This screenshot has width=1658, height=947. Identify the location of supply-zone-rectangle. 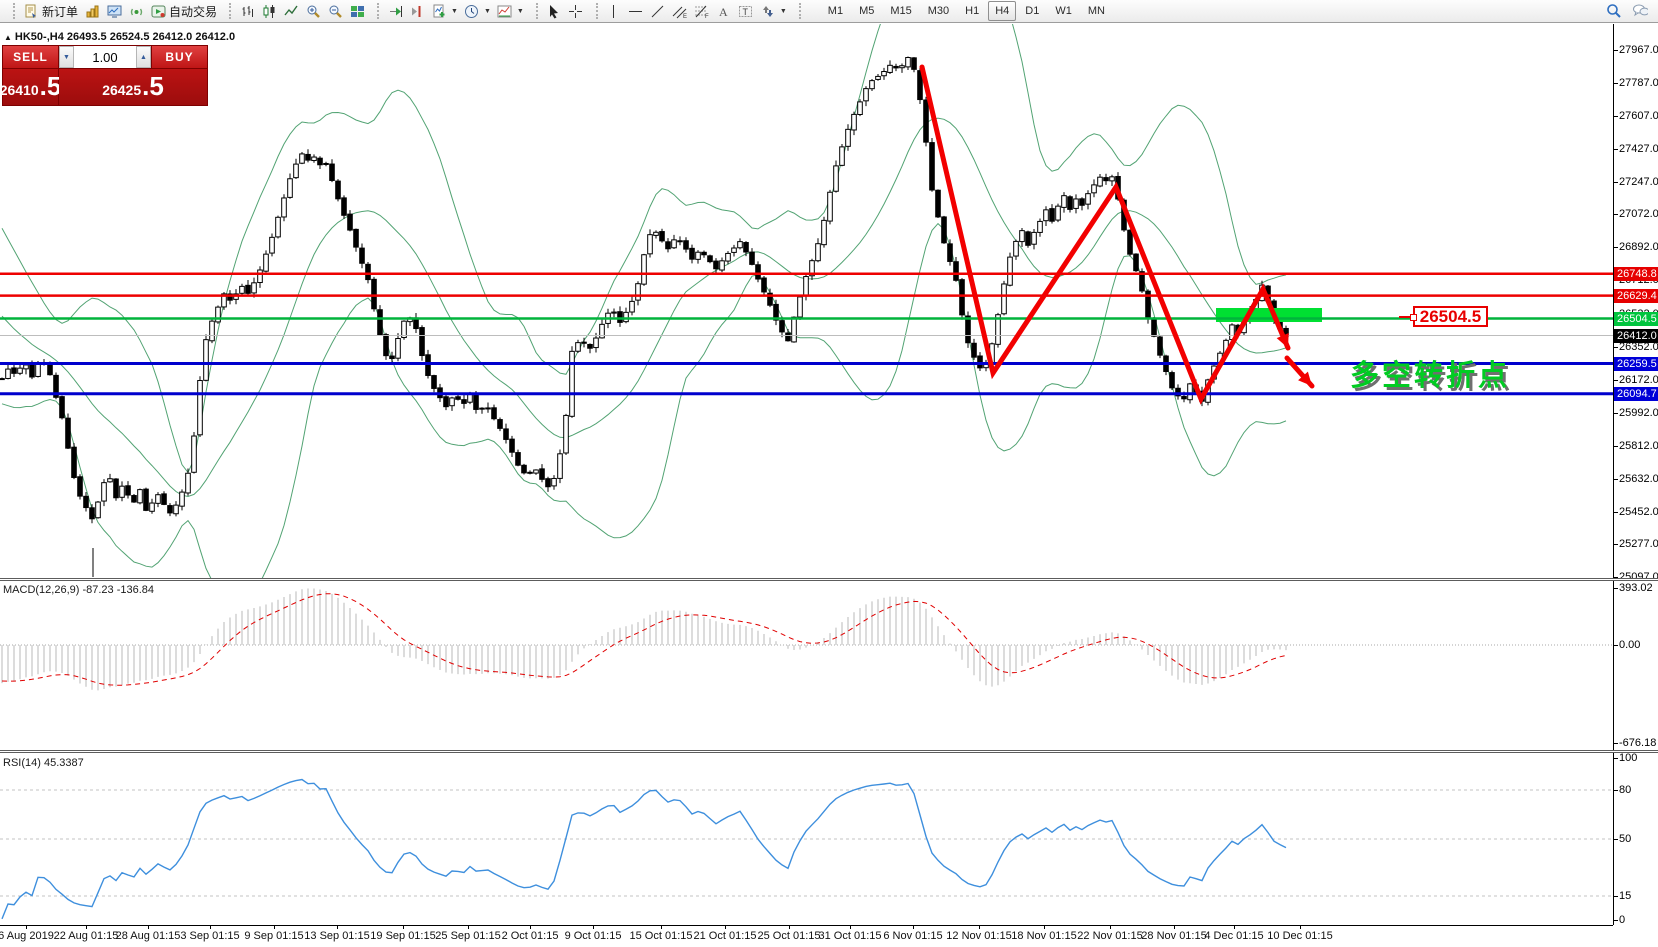
(1269, 315).